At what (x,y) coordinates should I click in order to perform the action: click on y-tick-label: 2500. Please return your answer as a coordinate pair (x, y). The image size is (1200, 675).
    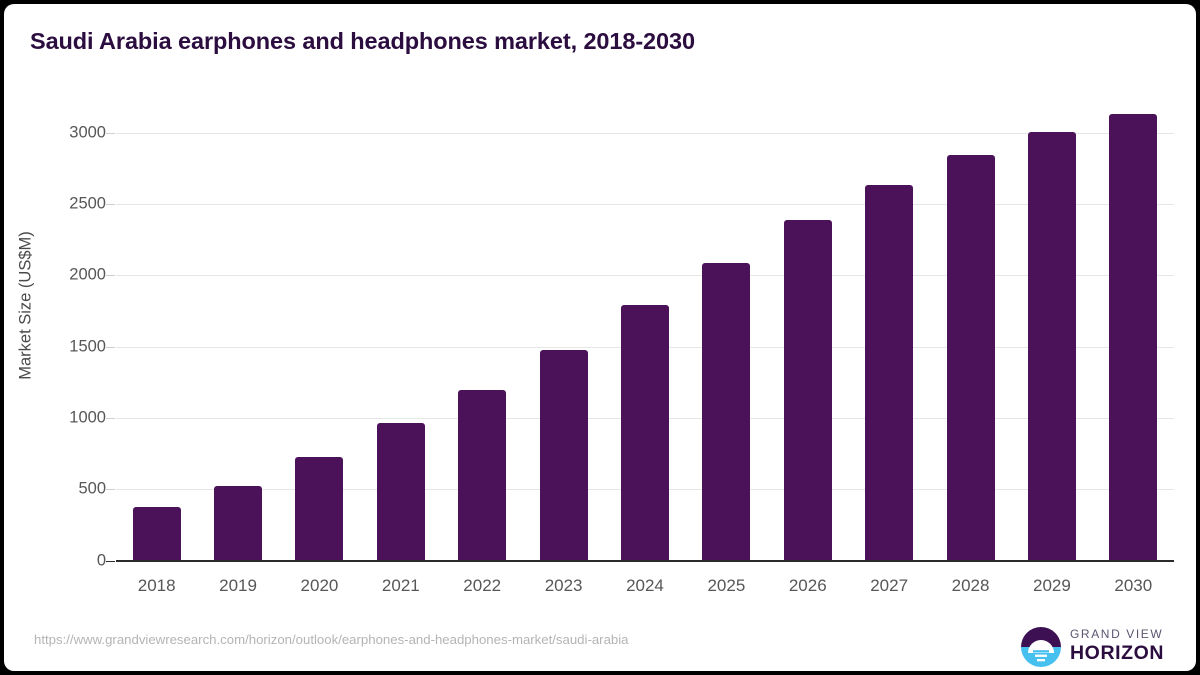
    Looking at the image, I should click on (87, 203).